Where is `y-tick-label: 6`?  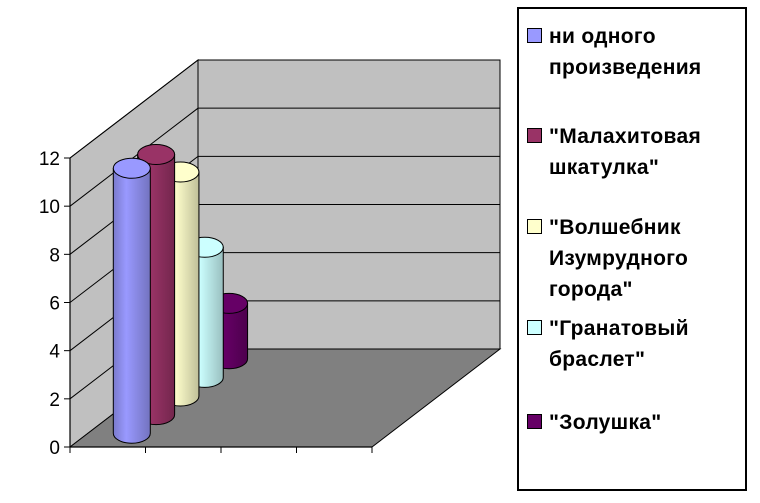
y-tick-label: 6 is located at coordinates (54, 304).